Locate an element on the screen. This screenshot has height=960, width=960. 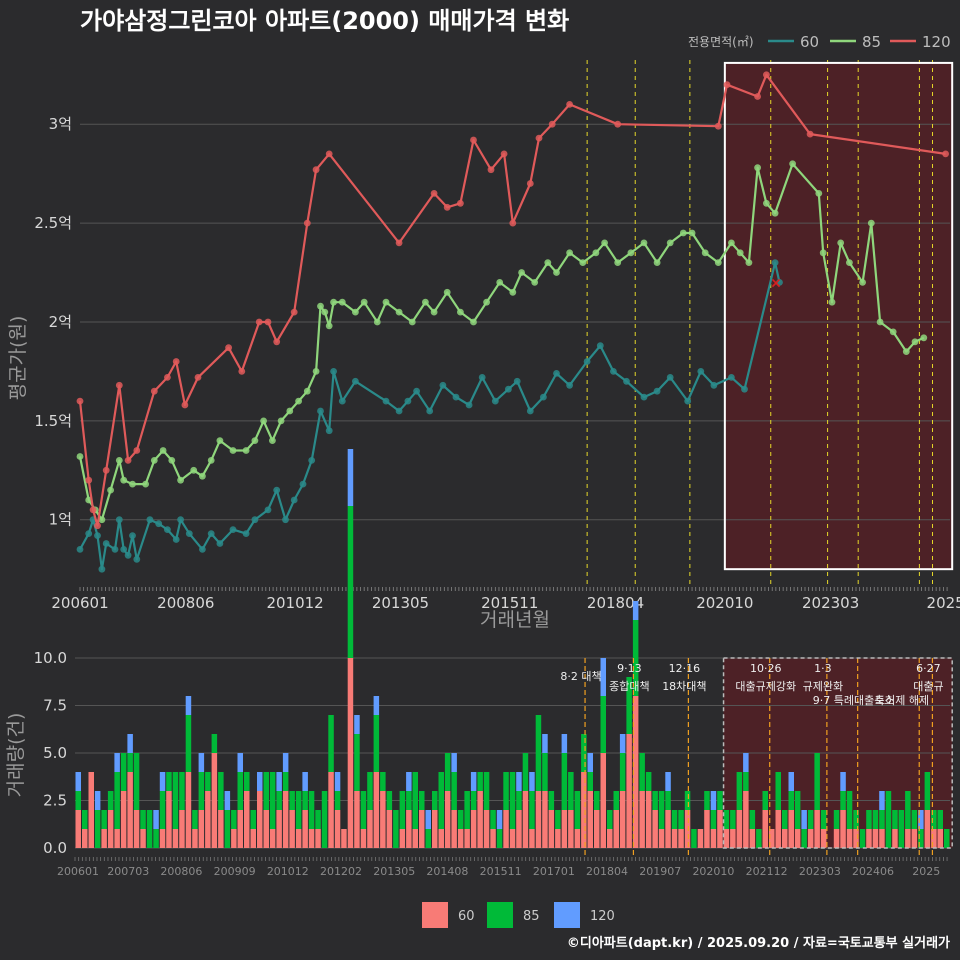
y-axis-label: 평균가(원) is located at coordinates (18, 358).